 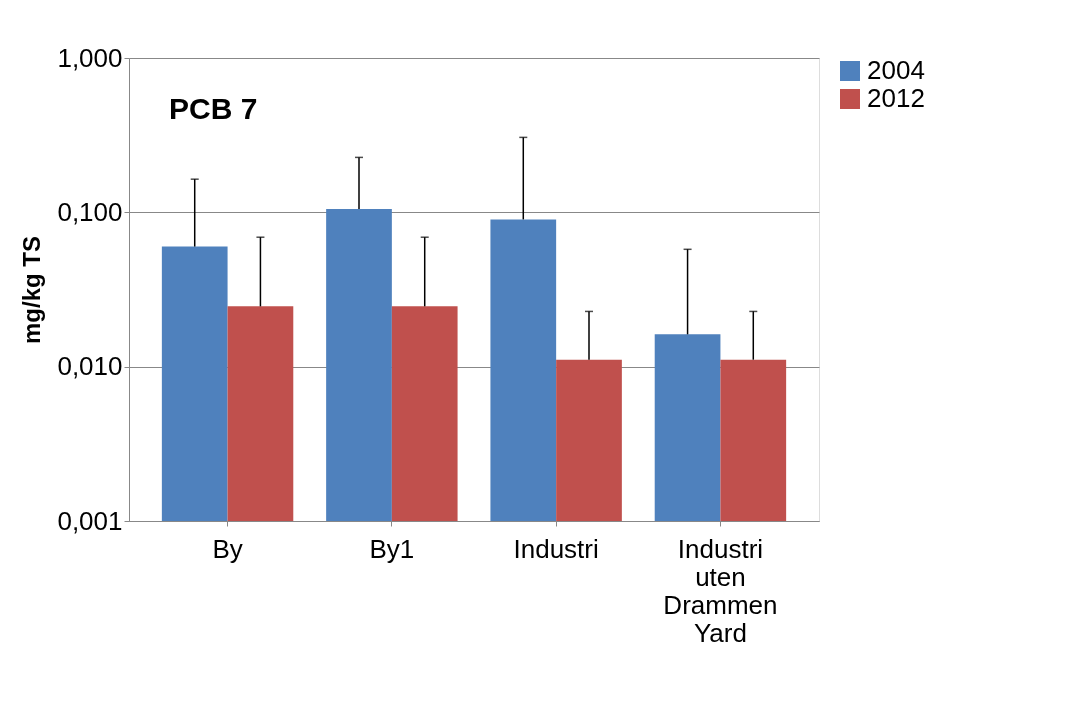 I want to click on y-tick-label: 0,010, so click(x=90, y=366).